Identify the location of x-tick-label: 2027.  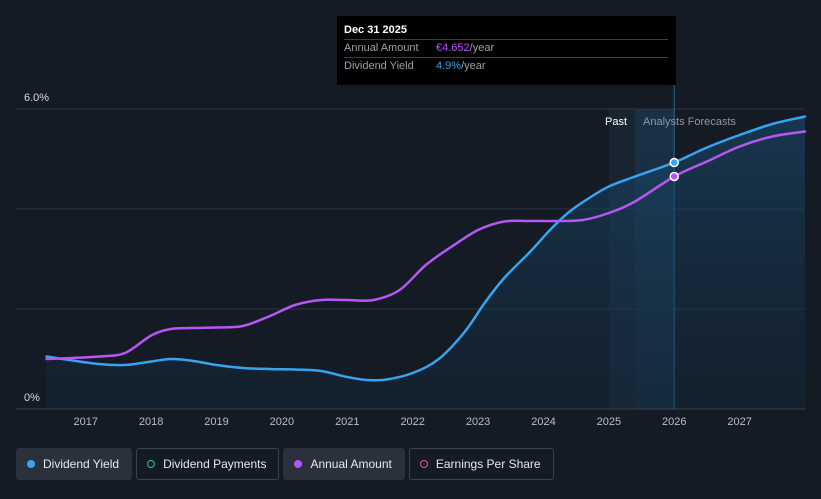
(739, 422).